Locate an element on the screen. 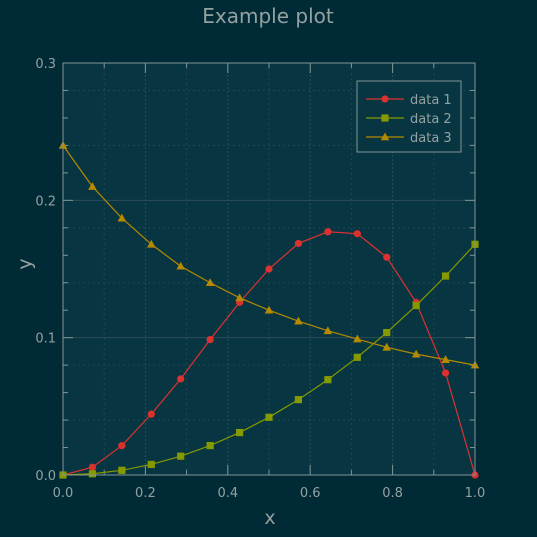 The height and width of the screenshot is (541, 537). x-tick-label: 0.4 is located at coordinates (227, 493).